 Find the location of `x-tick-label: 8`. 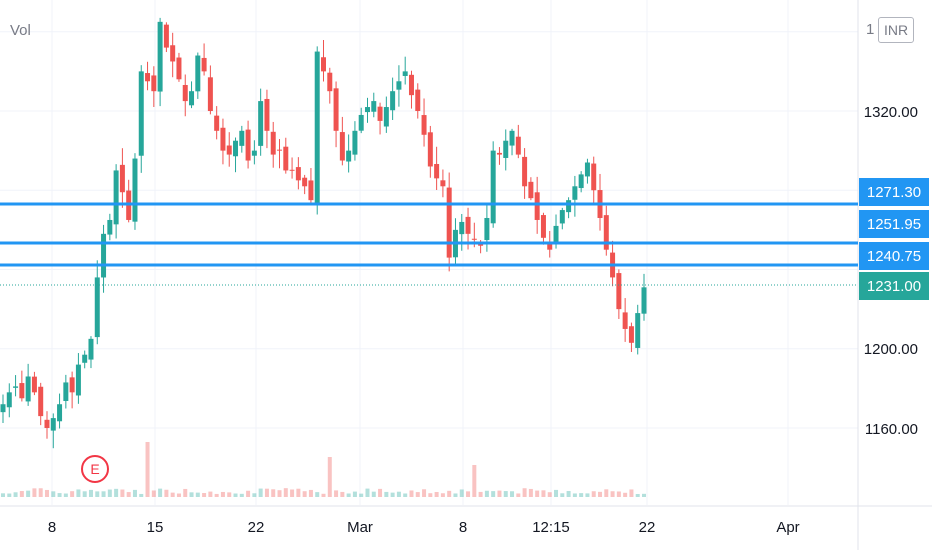

x-tick-label: 8 is located at coordinates (463, 527).